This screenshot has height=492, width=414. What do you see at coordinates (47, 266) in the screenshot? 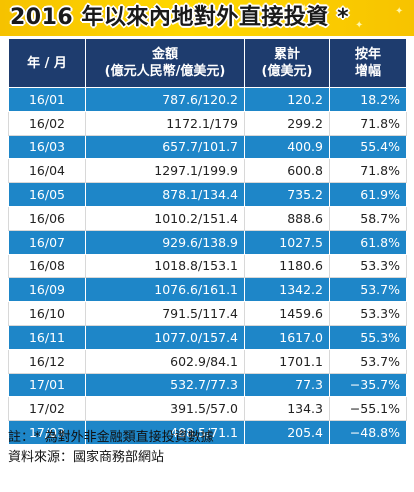
I see `cell-period: 16/08` at bounding box center [47, 266].